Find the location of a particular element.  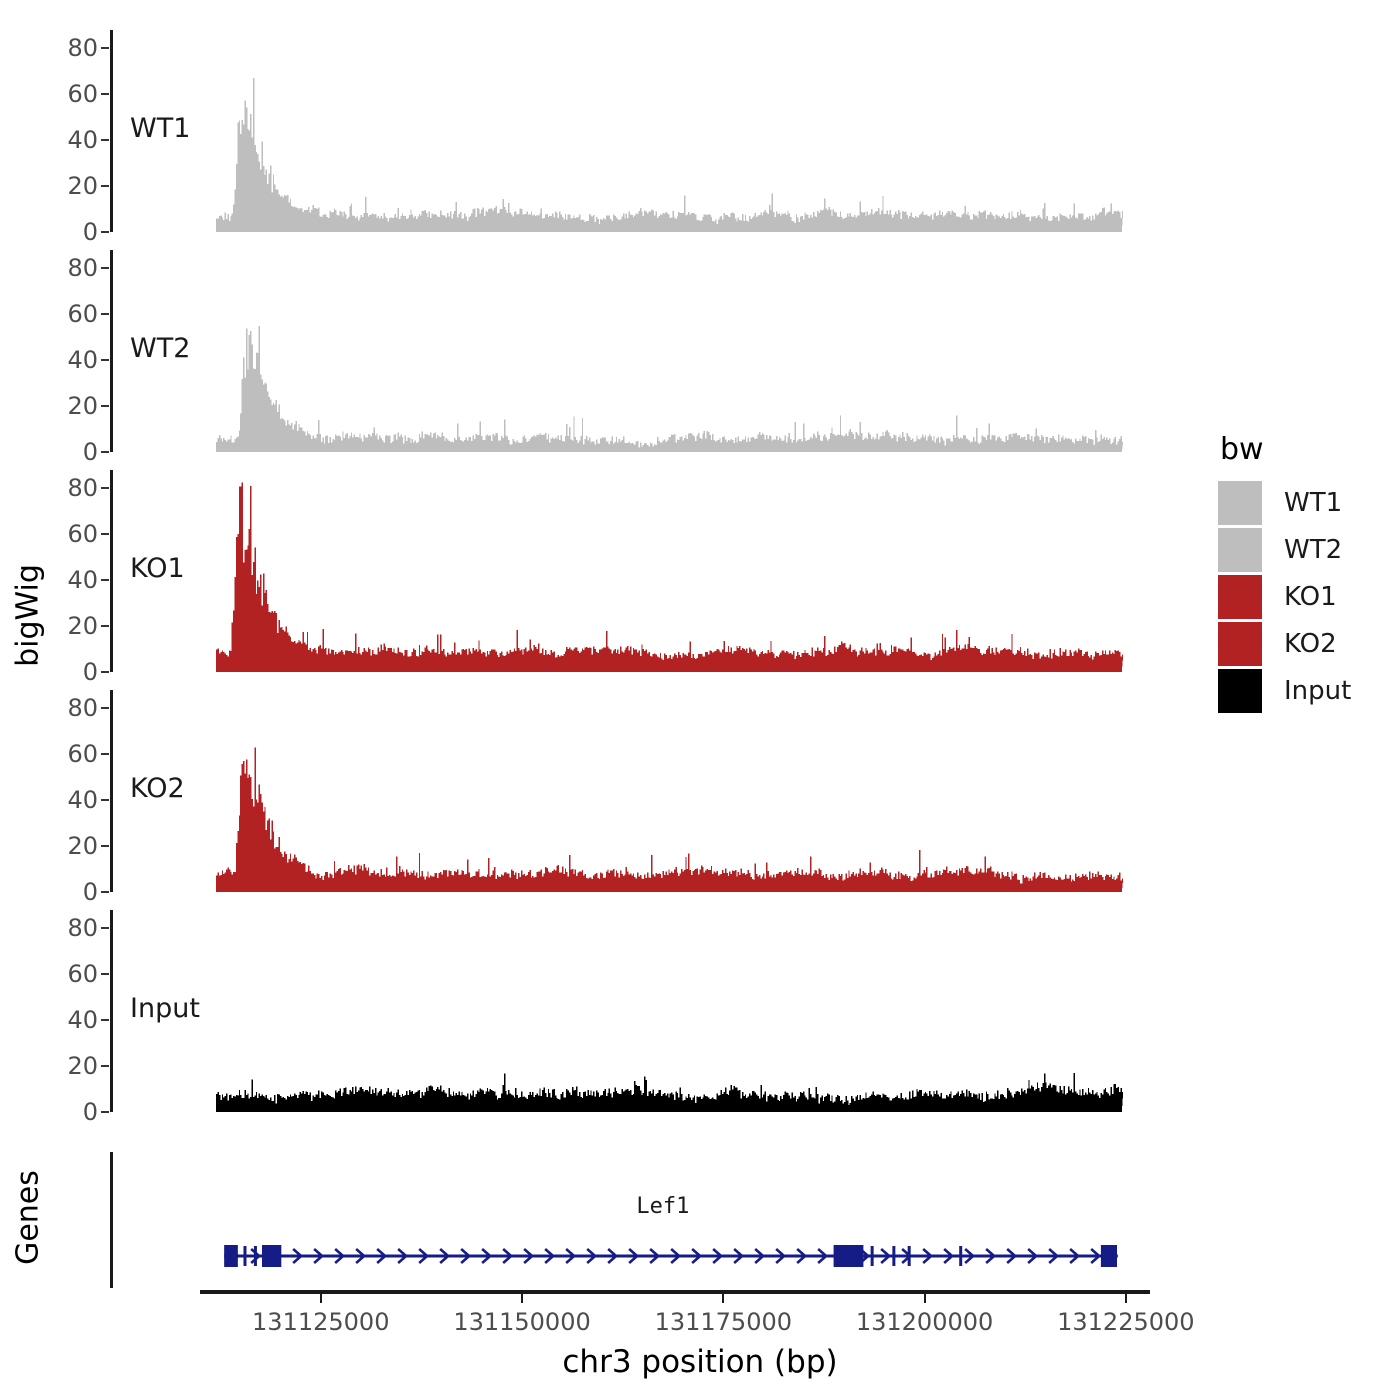

signal-area-wt1 is located at coordinates (675, 131).